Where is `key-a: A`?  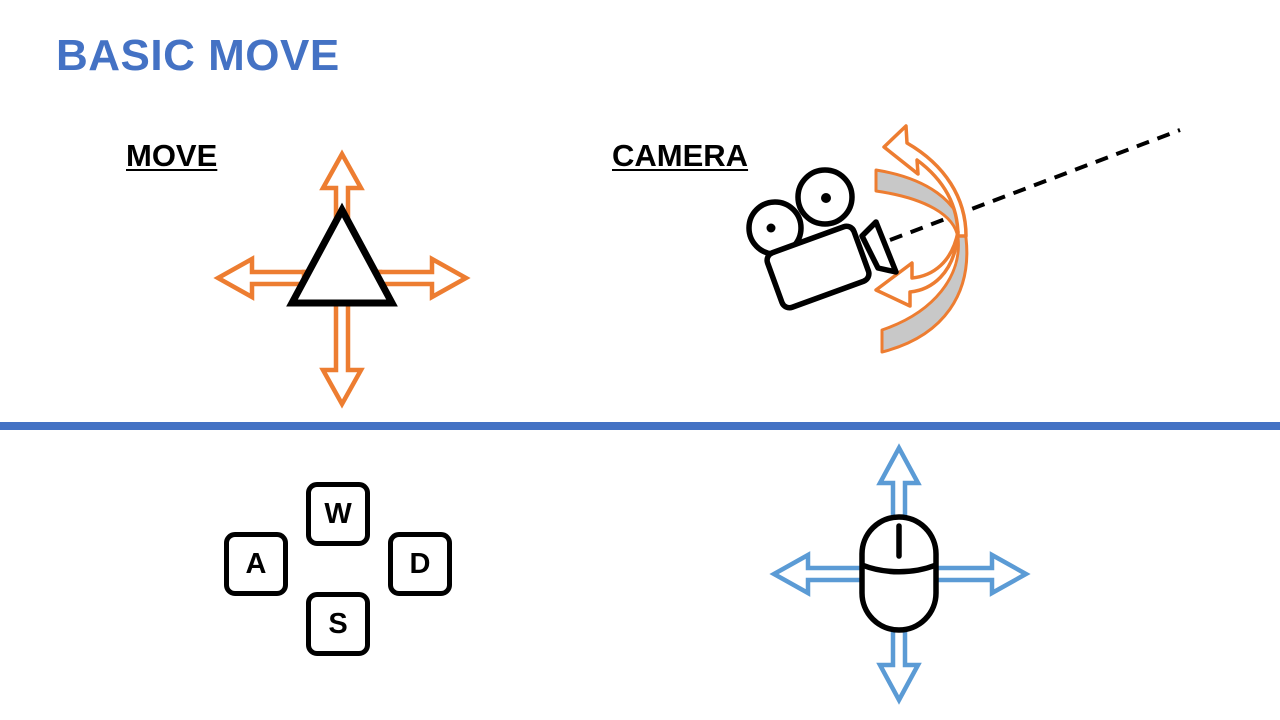
key-a: A is located at coordinates (256, 564).